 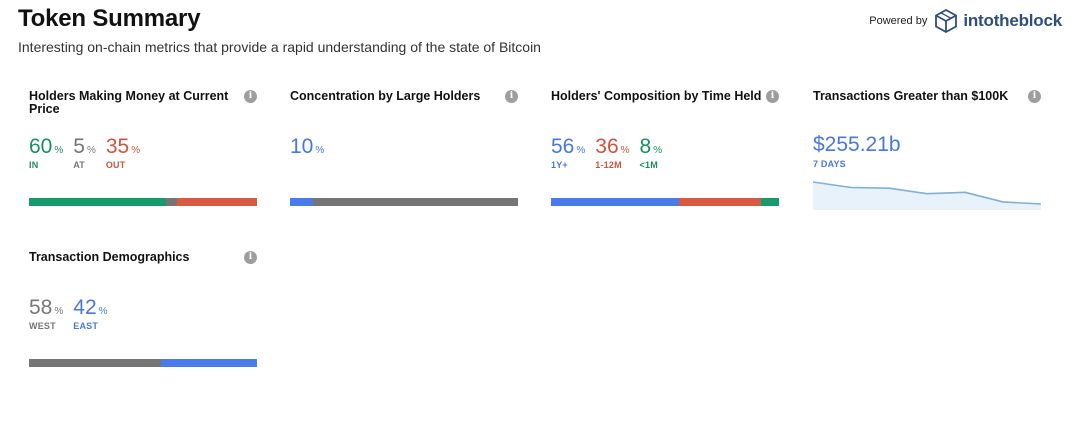 I want to click on bar-segment-out, so click(x=217, y=202).